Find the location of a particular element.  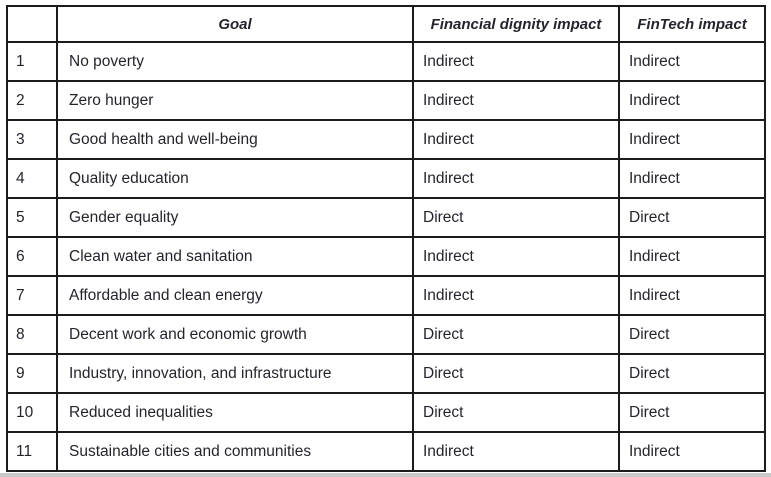

goal-cell: Clean water and sanitation is located at coordinates (235, 256).